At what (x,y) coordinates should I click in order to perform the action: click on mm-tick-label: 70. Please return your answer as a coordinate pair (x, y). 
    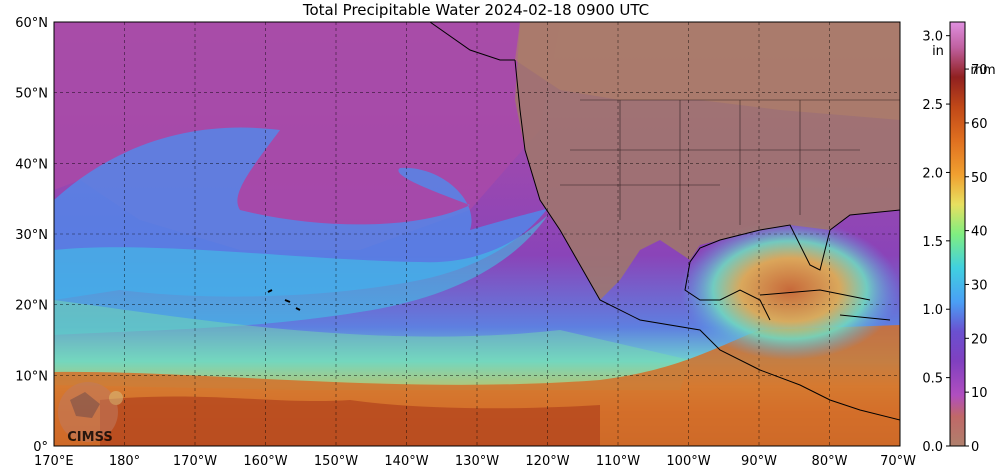
    Looking at the image, I should click on (979, 70).